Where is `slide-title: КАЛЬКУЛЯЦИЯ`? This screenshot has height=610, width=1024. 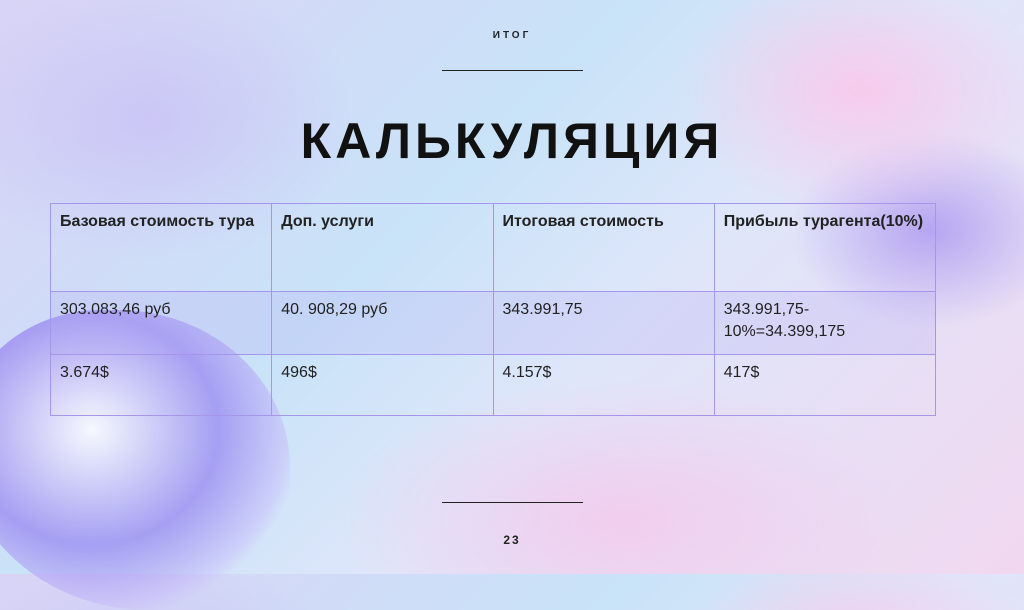 slide-title: КАЛЬКУЛЯЦИЯ is located at coordinates (512, 141).